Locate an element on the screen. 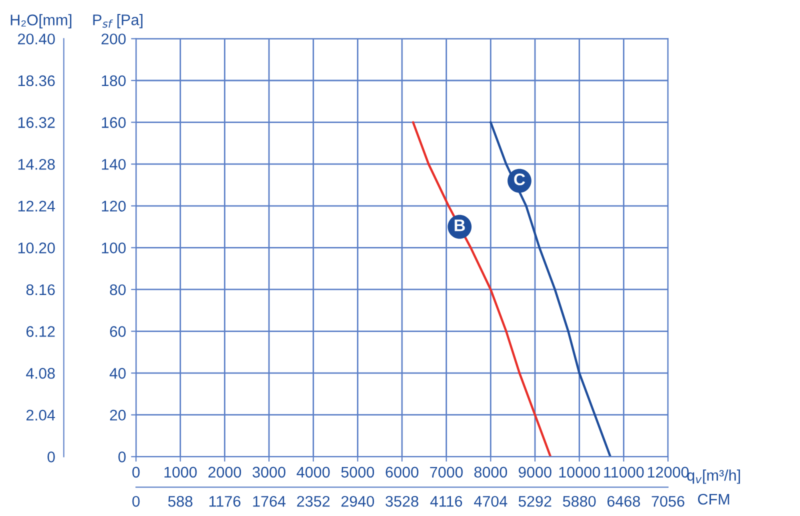 The image size is (800, 516). y2-tick-label: 0 is located at coordinates (51, 457).